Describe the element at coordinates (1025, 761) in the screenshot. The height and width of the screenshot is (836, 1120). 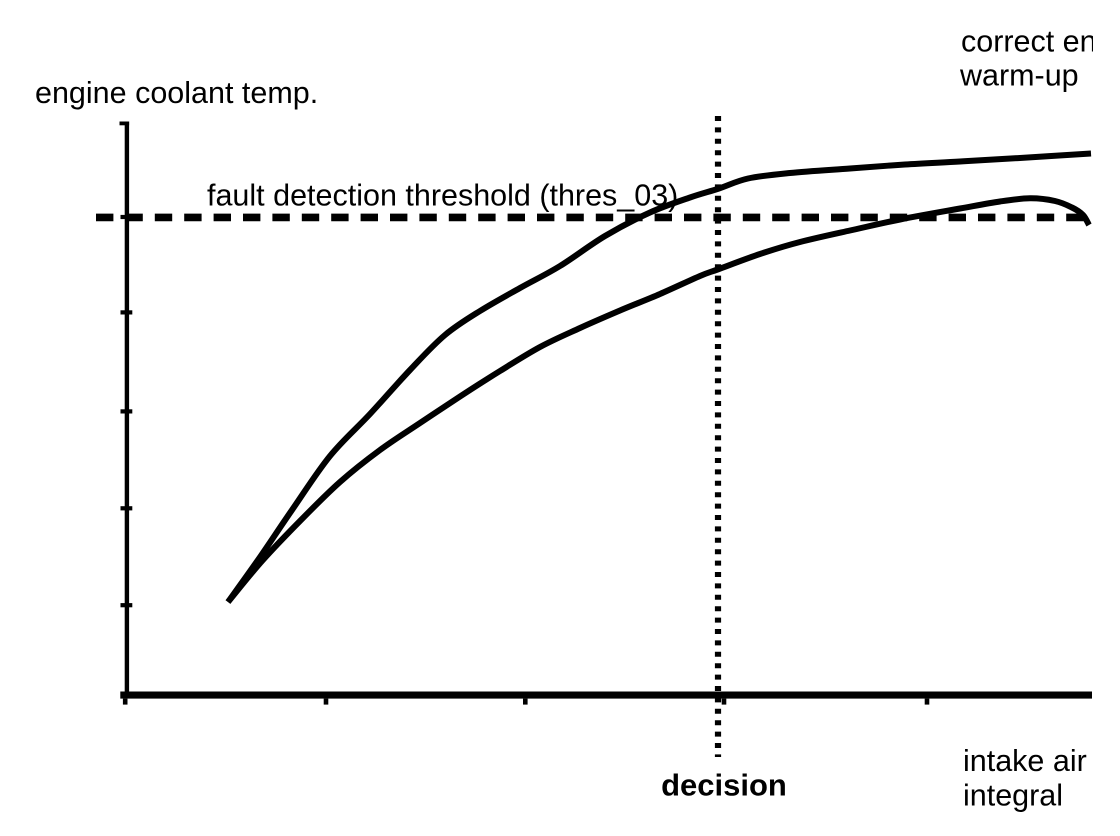
I see `svg-text: intake air` at that location.